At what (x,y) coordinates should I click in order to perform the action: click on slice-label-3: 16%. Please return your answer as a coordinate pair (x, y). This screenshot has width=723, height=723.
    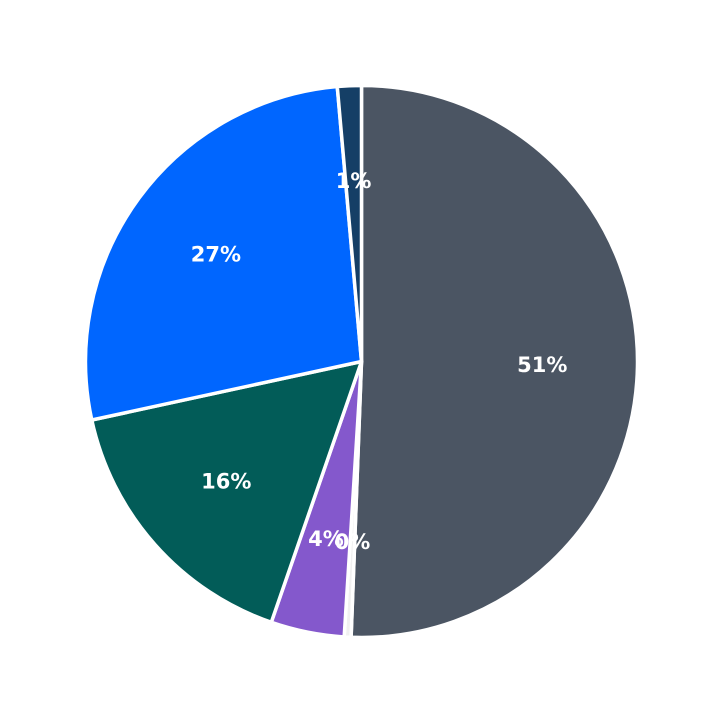
    Looking at the image, I should click on (226, 481).